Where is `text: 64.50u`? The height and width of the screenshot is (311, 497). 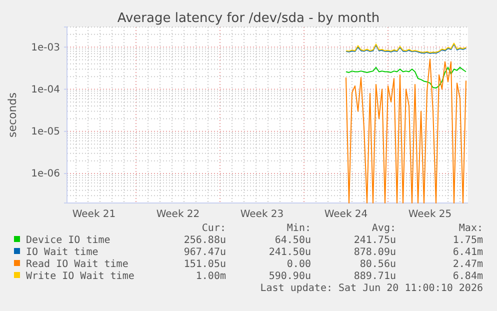 text: 64.50u is located at coordinates (292, 240).